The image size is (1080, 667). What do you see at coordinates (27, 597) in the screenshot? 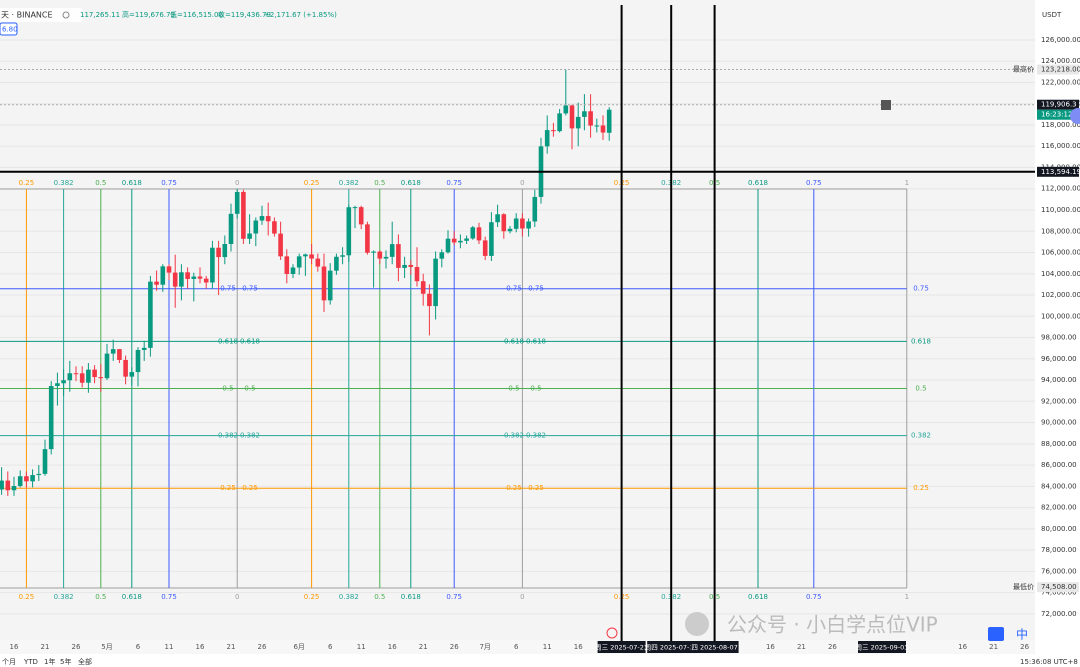
I see `time-fib-label: 0.25` at bounding box center [27, 597].